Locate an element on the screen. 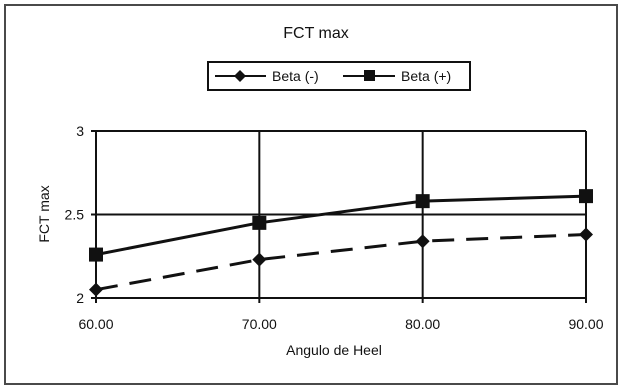  x-tick-labels: 60.00 70.00 80.00 90.00 is located at coordinates (340, 324).